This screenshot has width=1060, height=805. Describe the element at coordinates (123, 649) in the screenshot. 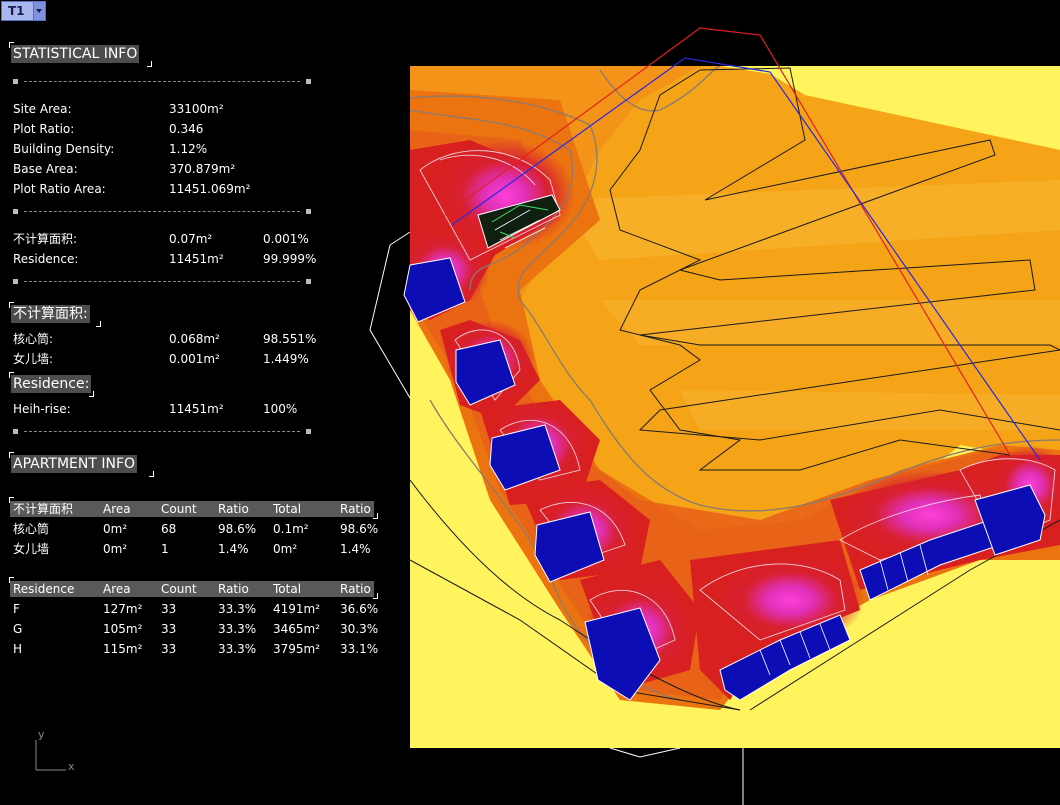

I see `table-cell: 115m²` at that location.